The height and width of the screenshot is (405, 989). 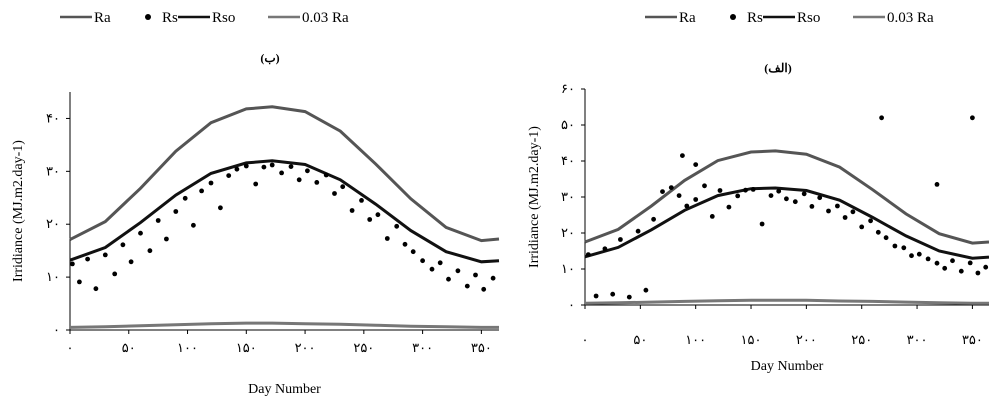 What do you see at coordinates (568, 88) in the screenshot?
I see `y-tick-label: ۶۰` at bounding box center [568, 88].